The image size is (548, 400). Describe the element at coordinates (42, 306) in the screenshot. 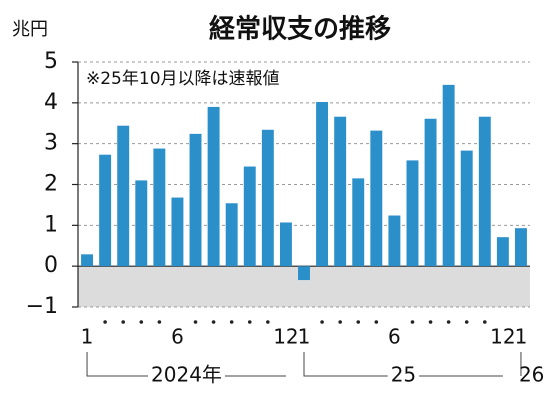

I see `y-tick-label: −1` at that location.